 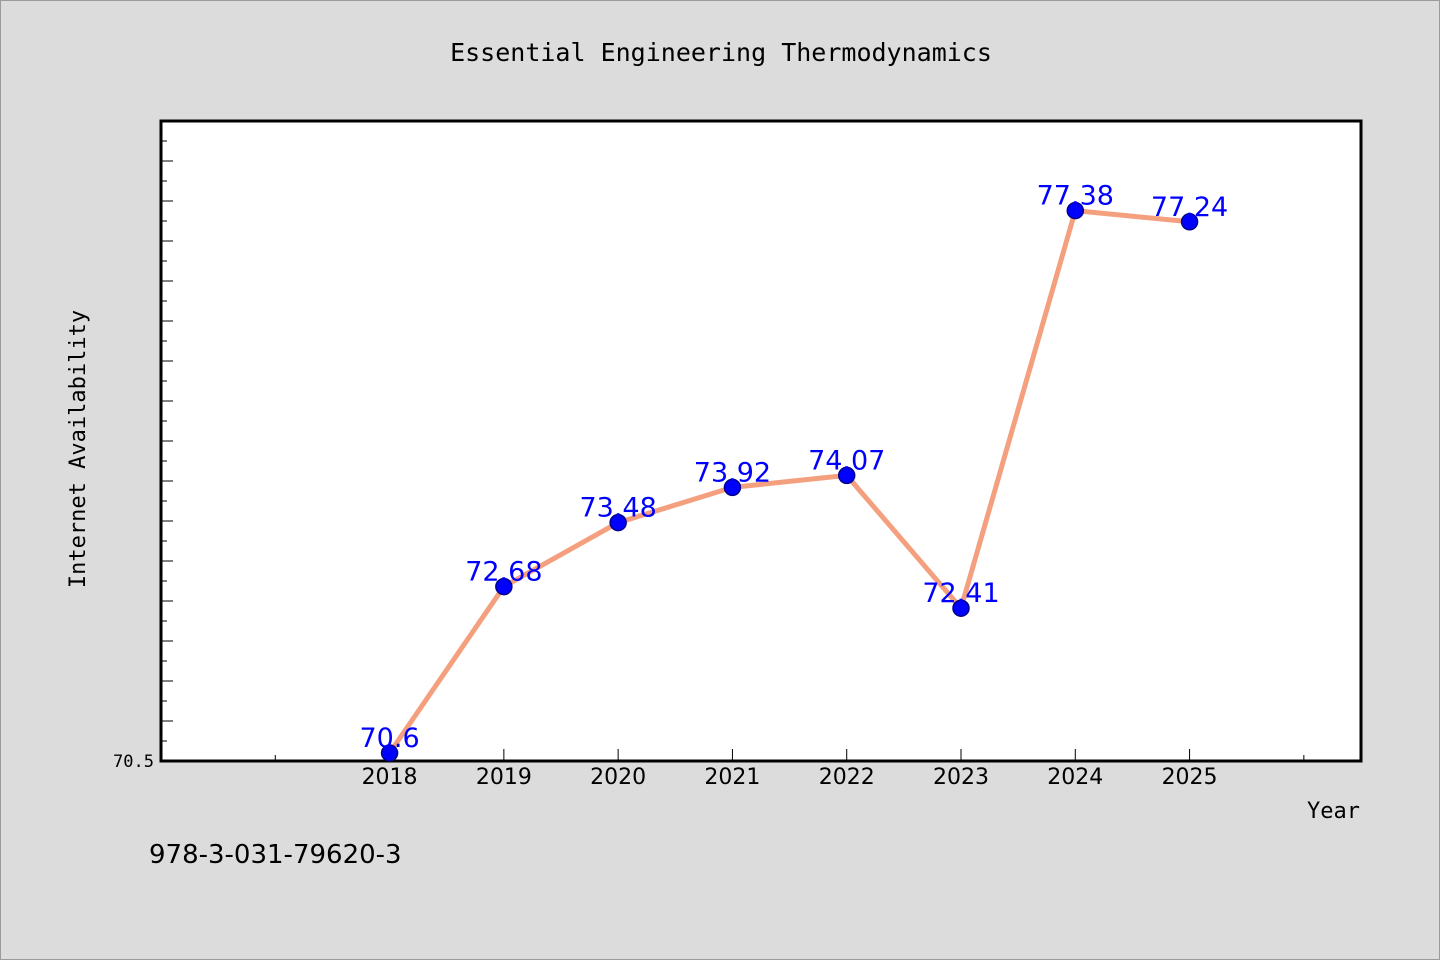 I want to click on data-label: 77.38, so click(x=1075, y=196).